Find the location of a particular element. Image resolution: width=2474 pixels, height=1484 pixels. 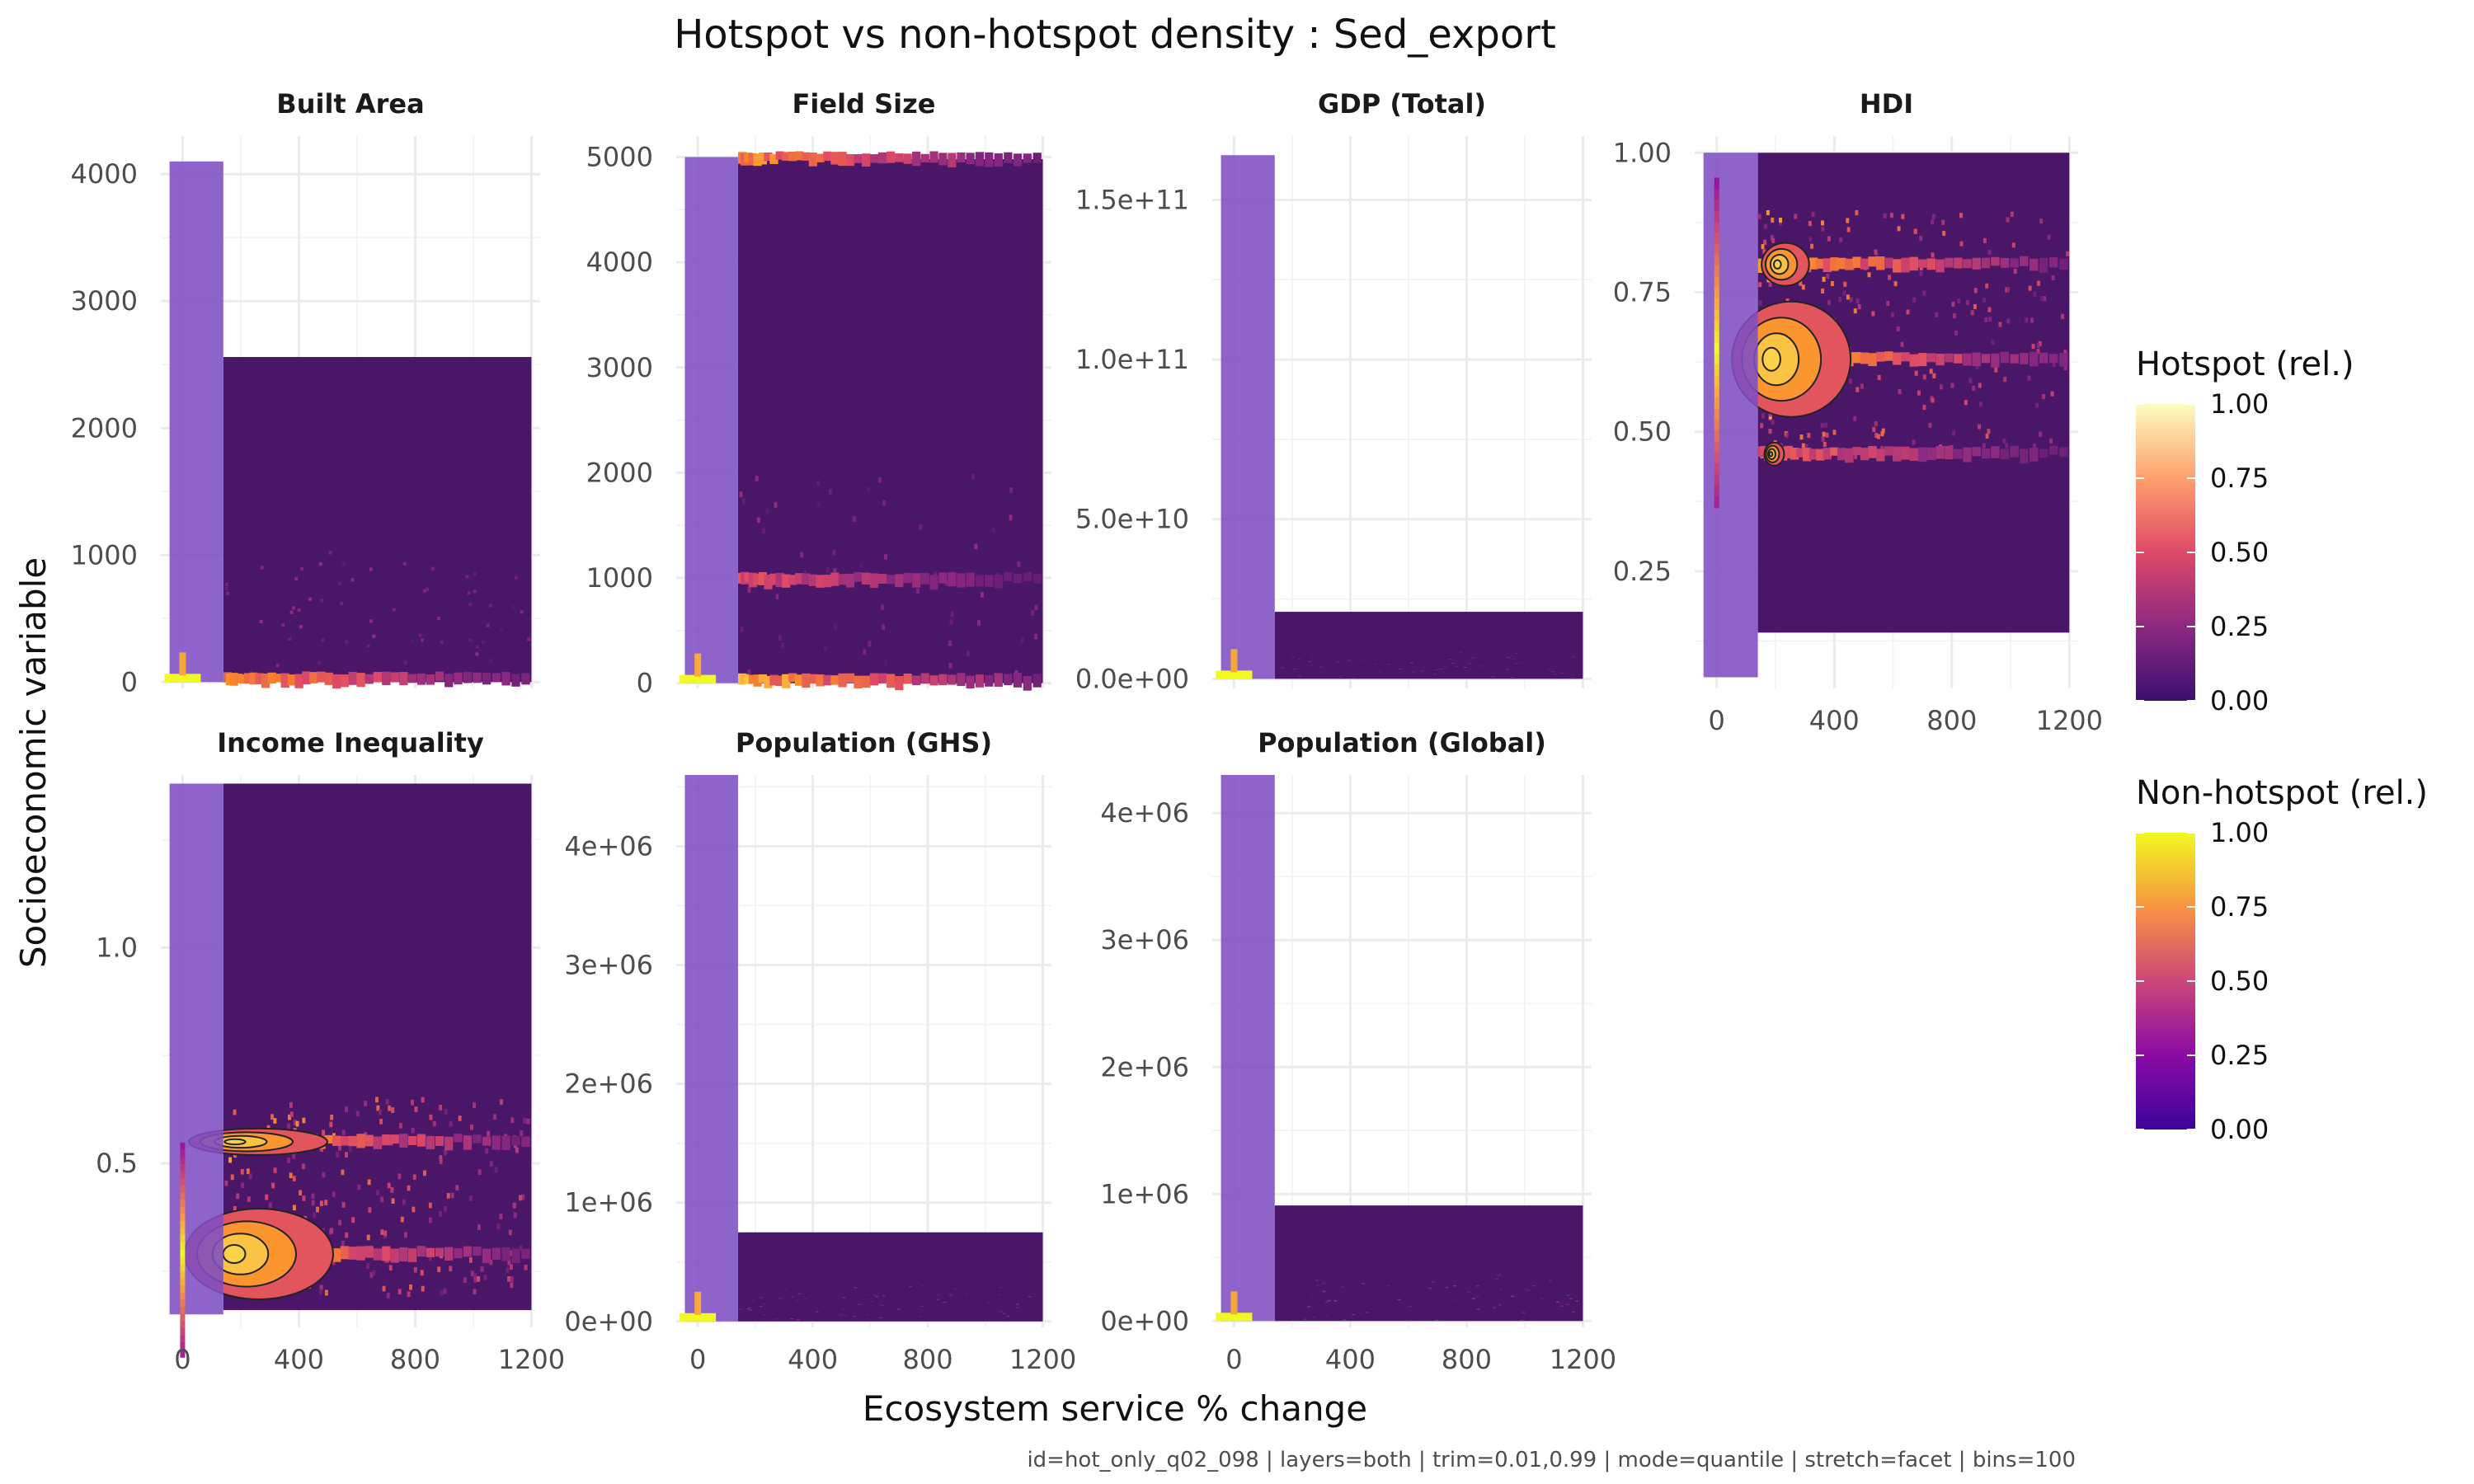

y-tick-label: 1.0e+11 is located at coordinates (1132, 359).